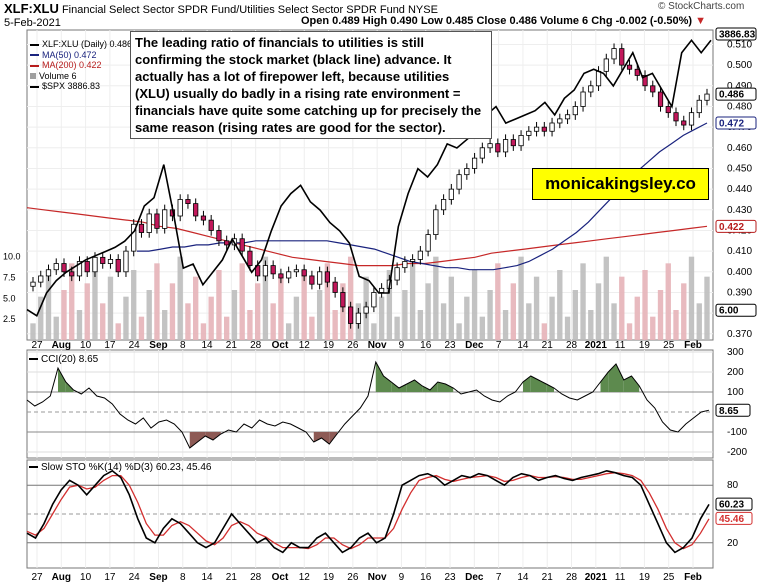 The width and height of the screenshot is (771, 586). I want to click on legend-item: Volume 6, so click(81, 76).